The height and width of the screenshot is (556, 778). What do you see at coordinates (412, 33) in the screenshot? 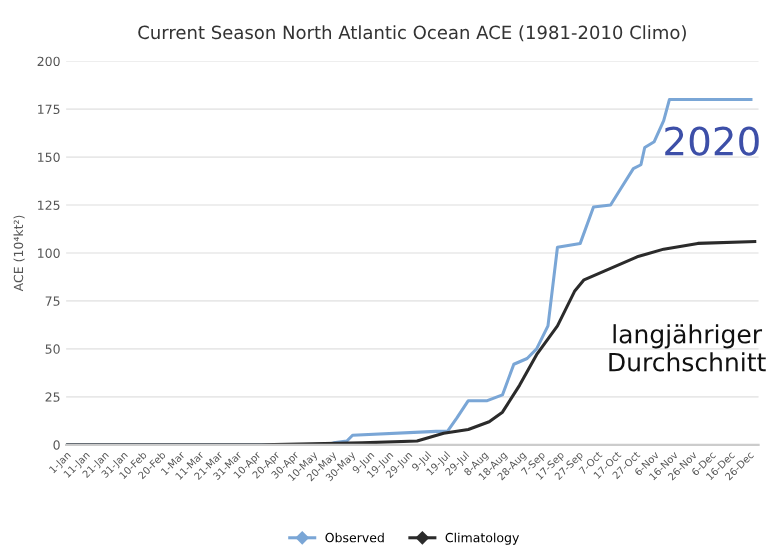
I see `chart-title: Current Season North Atlantic Ocean ACE (1981-2010 Climo)` at bounding box center [412, 33].